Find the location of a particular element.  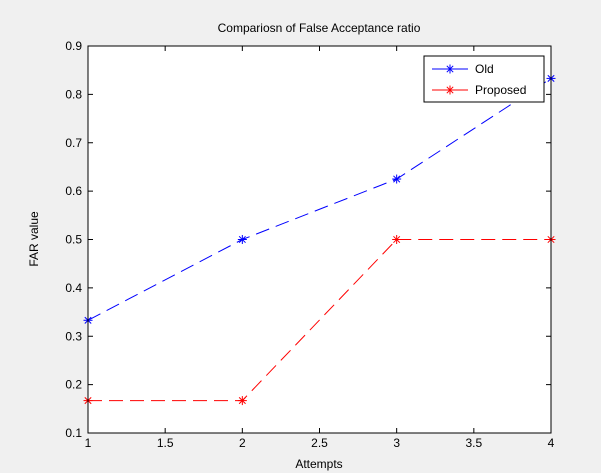

legend-label-proposed: Proposed is located at coordinates (500, 90).